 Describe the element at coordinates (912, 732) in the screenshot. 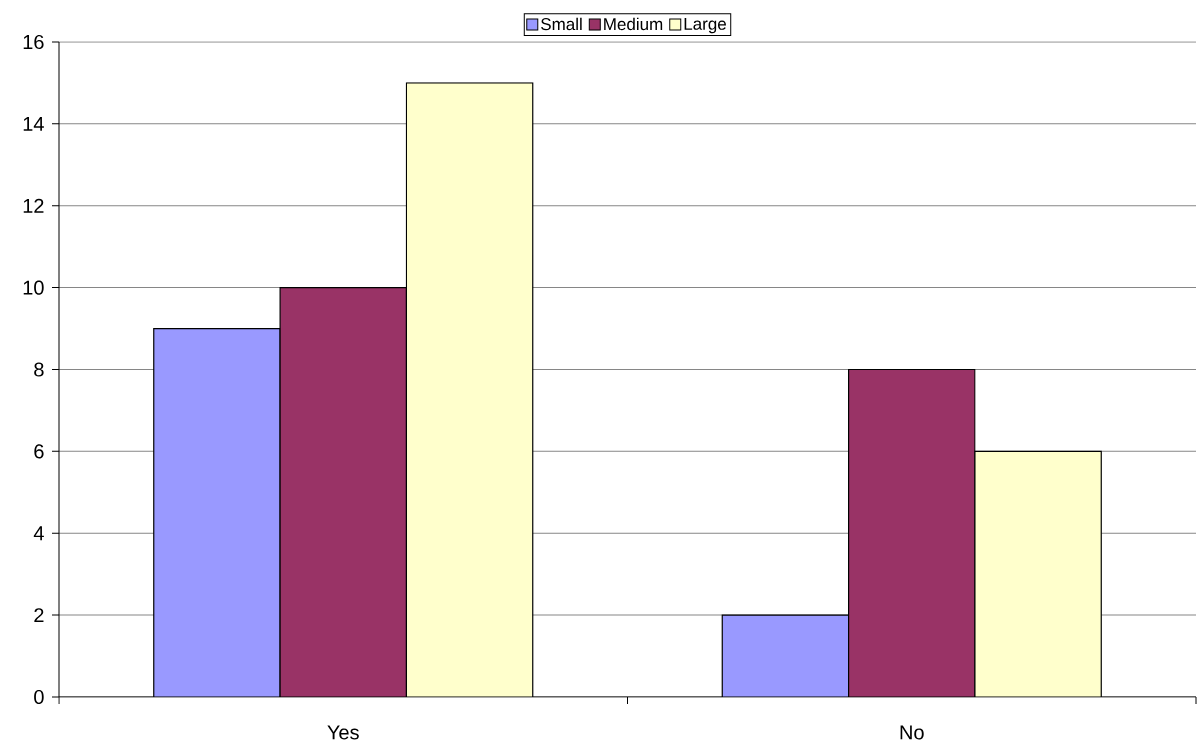

I see `x-tick-label: No` at that location.